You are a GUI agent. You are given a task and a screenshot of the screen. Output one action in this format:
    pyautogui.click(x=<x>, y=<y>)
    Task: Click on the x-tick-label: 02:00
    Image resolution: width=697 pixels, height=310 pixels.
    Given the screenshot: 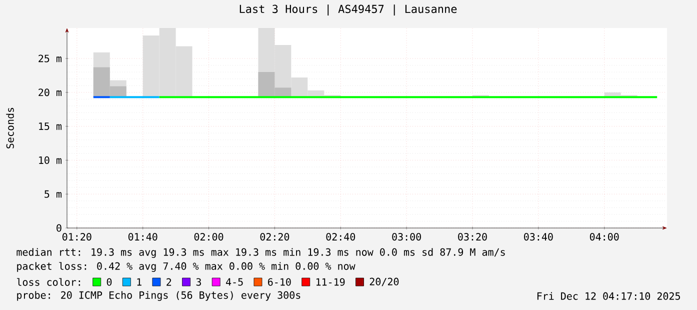 What is the action you would take?
    pyautogui.click(x=209, y=237)
    